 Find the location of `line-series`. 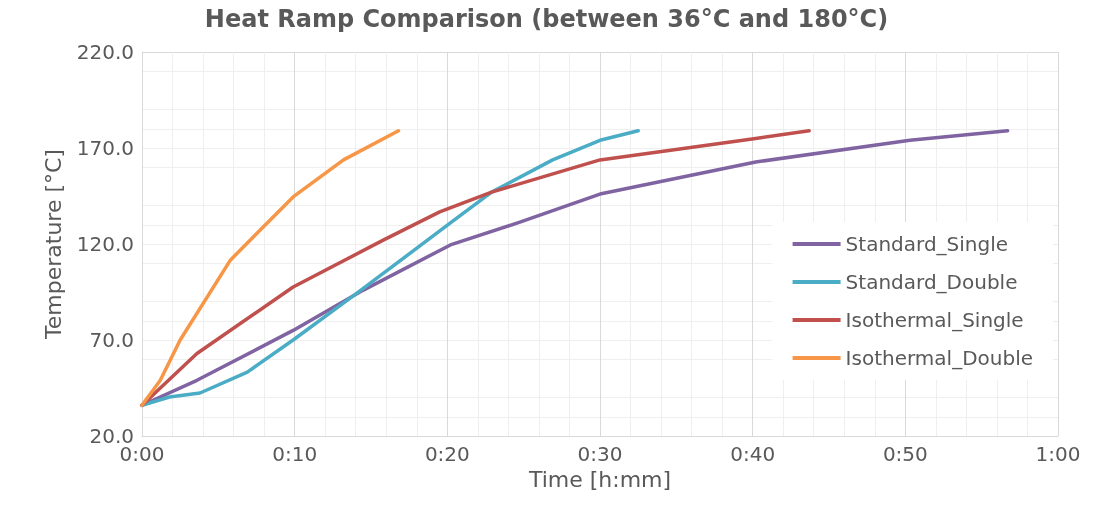

line-series is located at coordinates (270, 268).